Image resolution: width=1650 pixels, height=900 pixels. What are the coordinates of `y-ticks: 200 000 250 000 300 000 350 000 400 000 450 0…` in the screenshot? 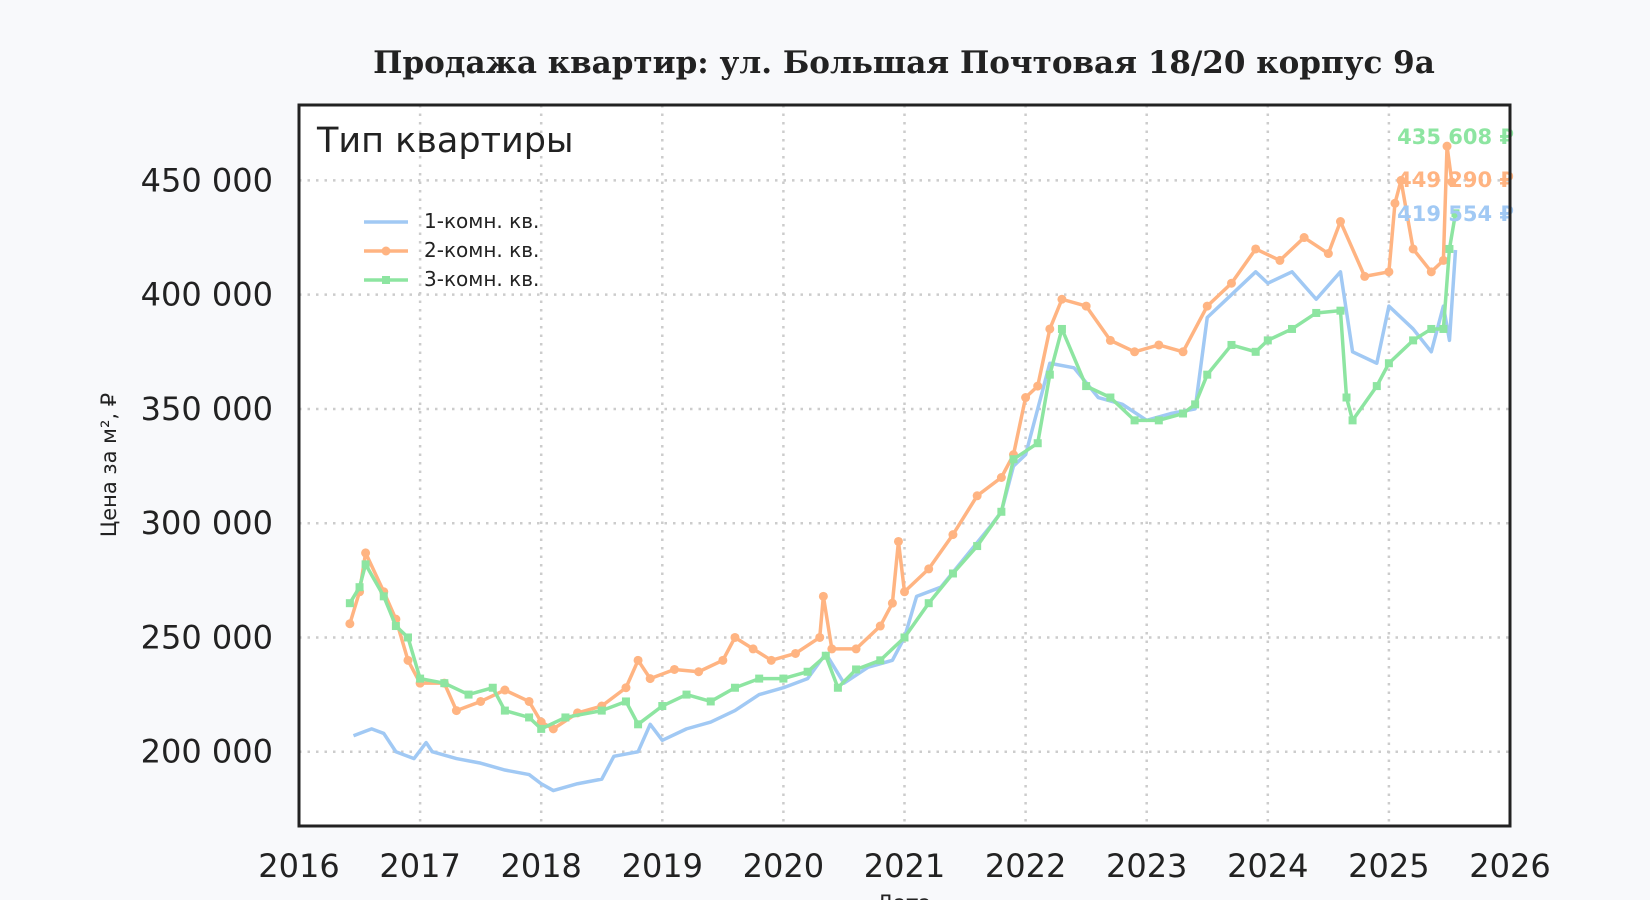 It's located at (207, 465).